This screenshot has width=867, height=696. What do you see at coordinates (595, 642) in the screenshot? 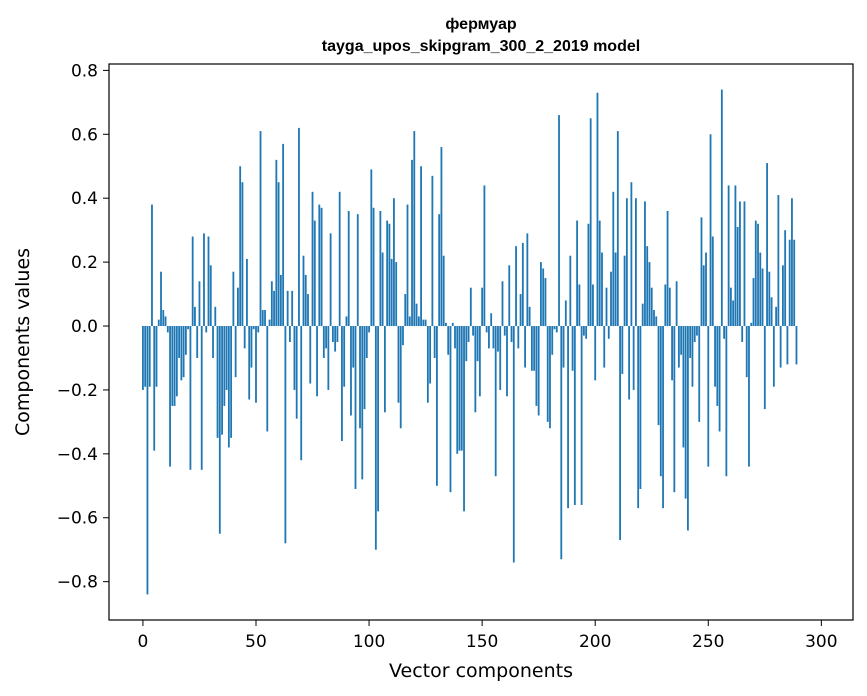
I see `x-tick-label: 200` at bounding box center [595, 642].